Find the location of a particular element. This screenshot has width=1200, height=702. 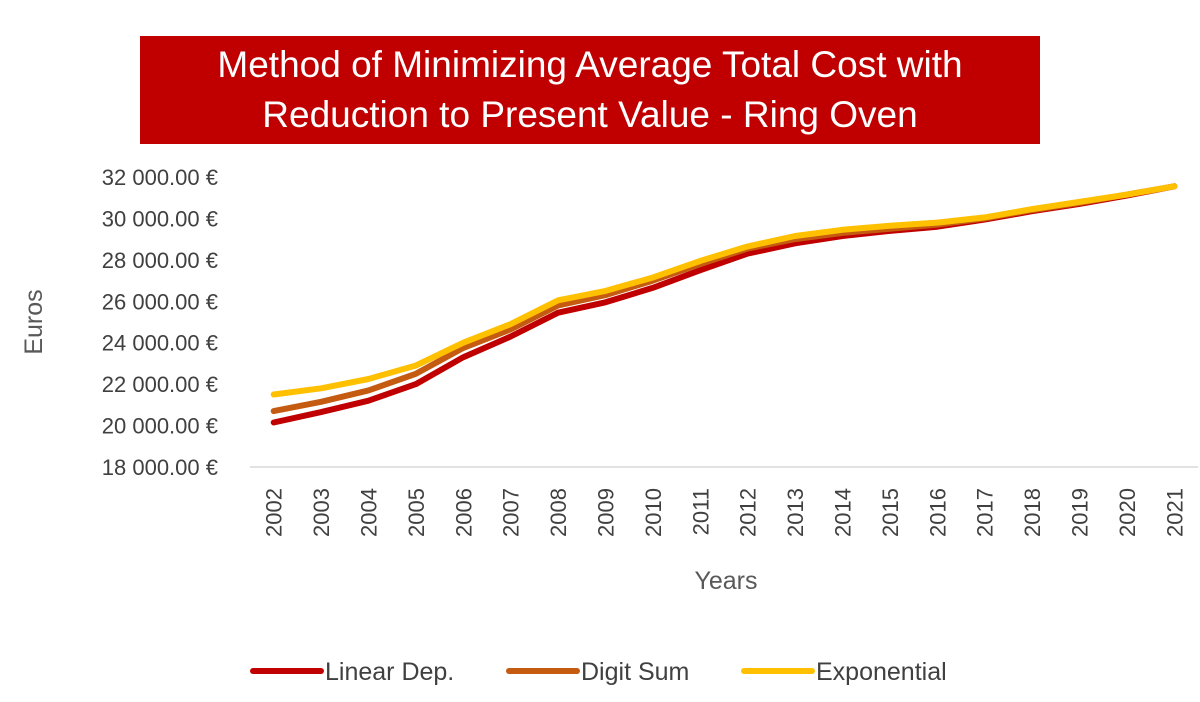

x-tick-label: 2015 is located at coordinates (890, 512).